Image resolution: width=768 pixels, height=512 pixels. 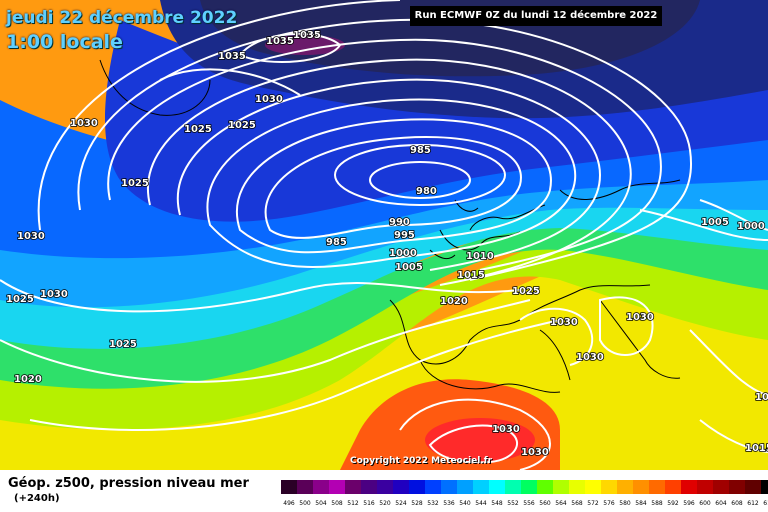 I want to click on isobar-985-inner, so click(x=420, y=175).